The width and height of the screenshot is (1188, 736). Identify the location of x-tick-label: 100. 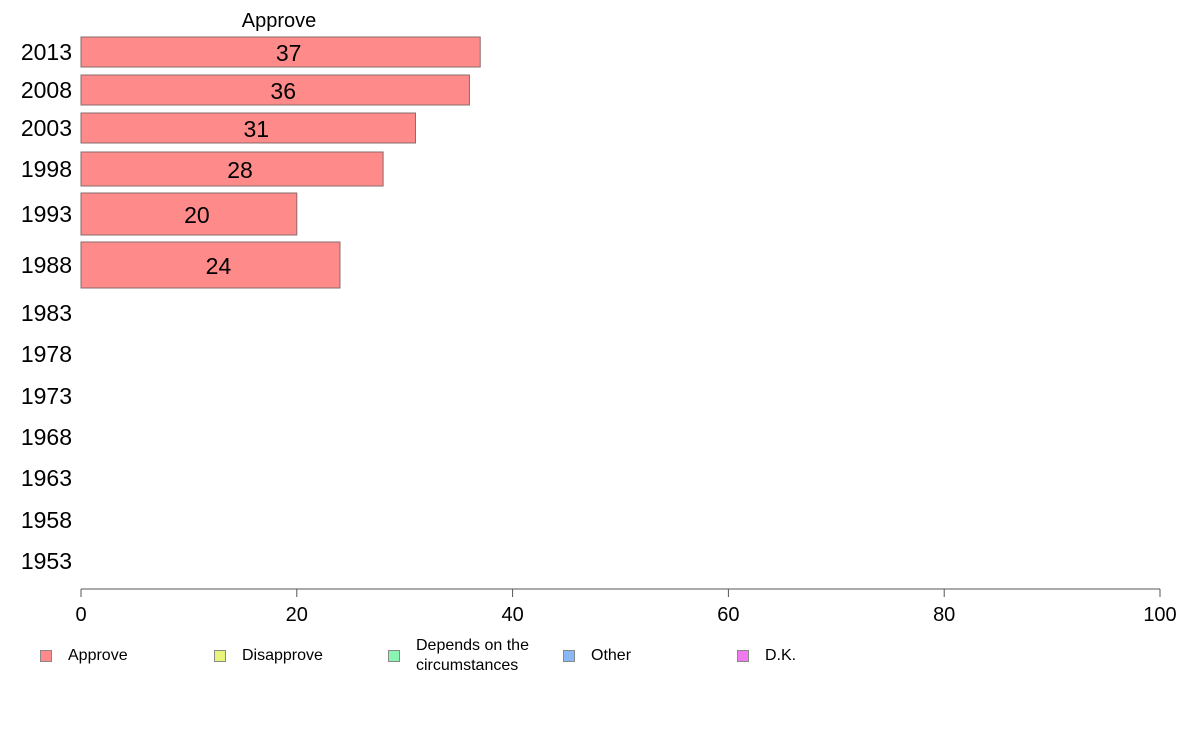
(1159, 615).